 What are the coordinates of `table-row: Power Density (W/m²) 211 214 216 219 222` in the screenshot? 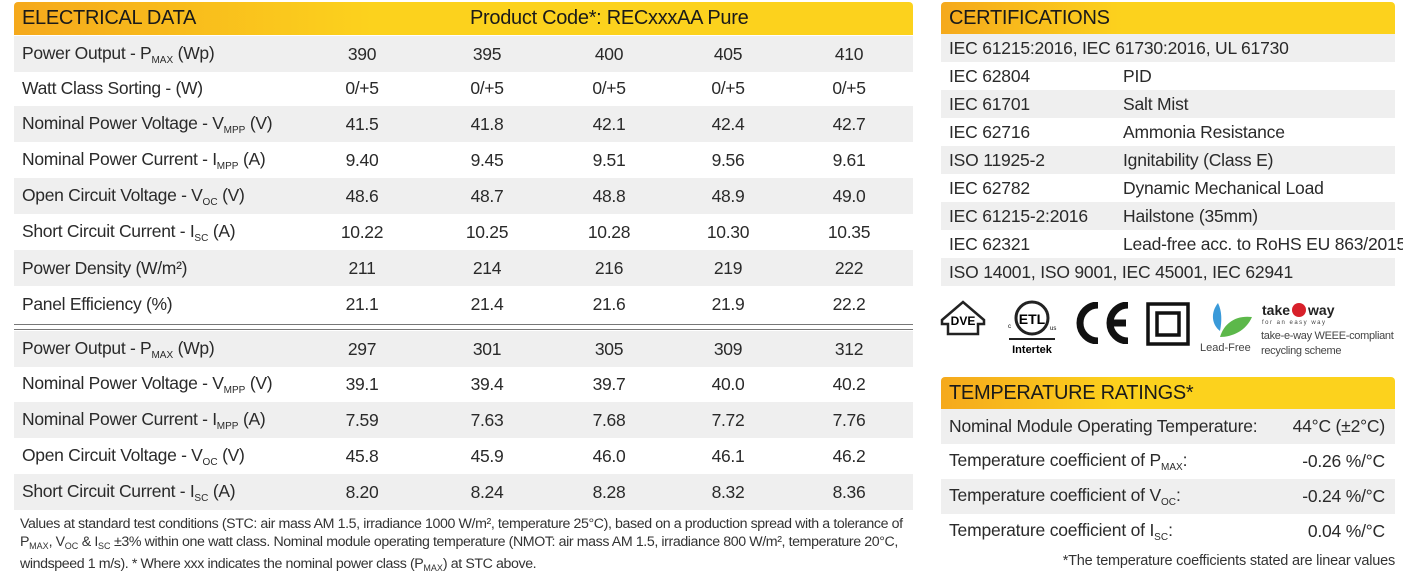 It's located at (463, 268).